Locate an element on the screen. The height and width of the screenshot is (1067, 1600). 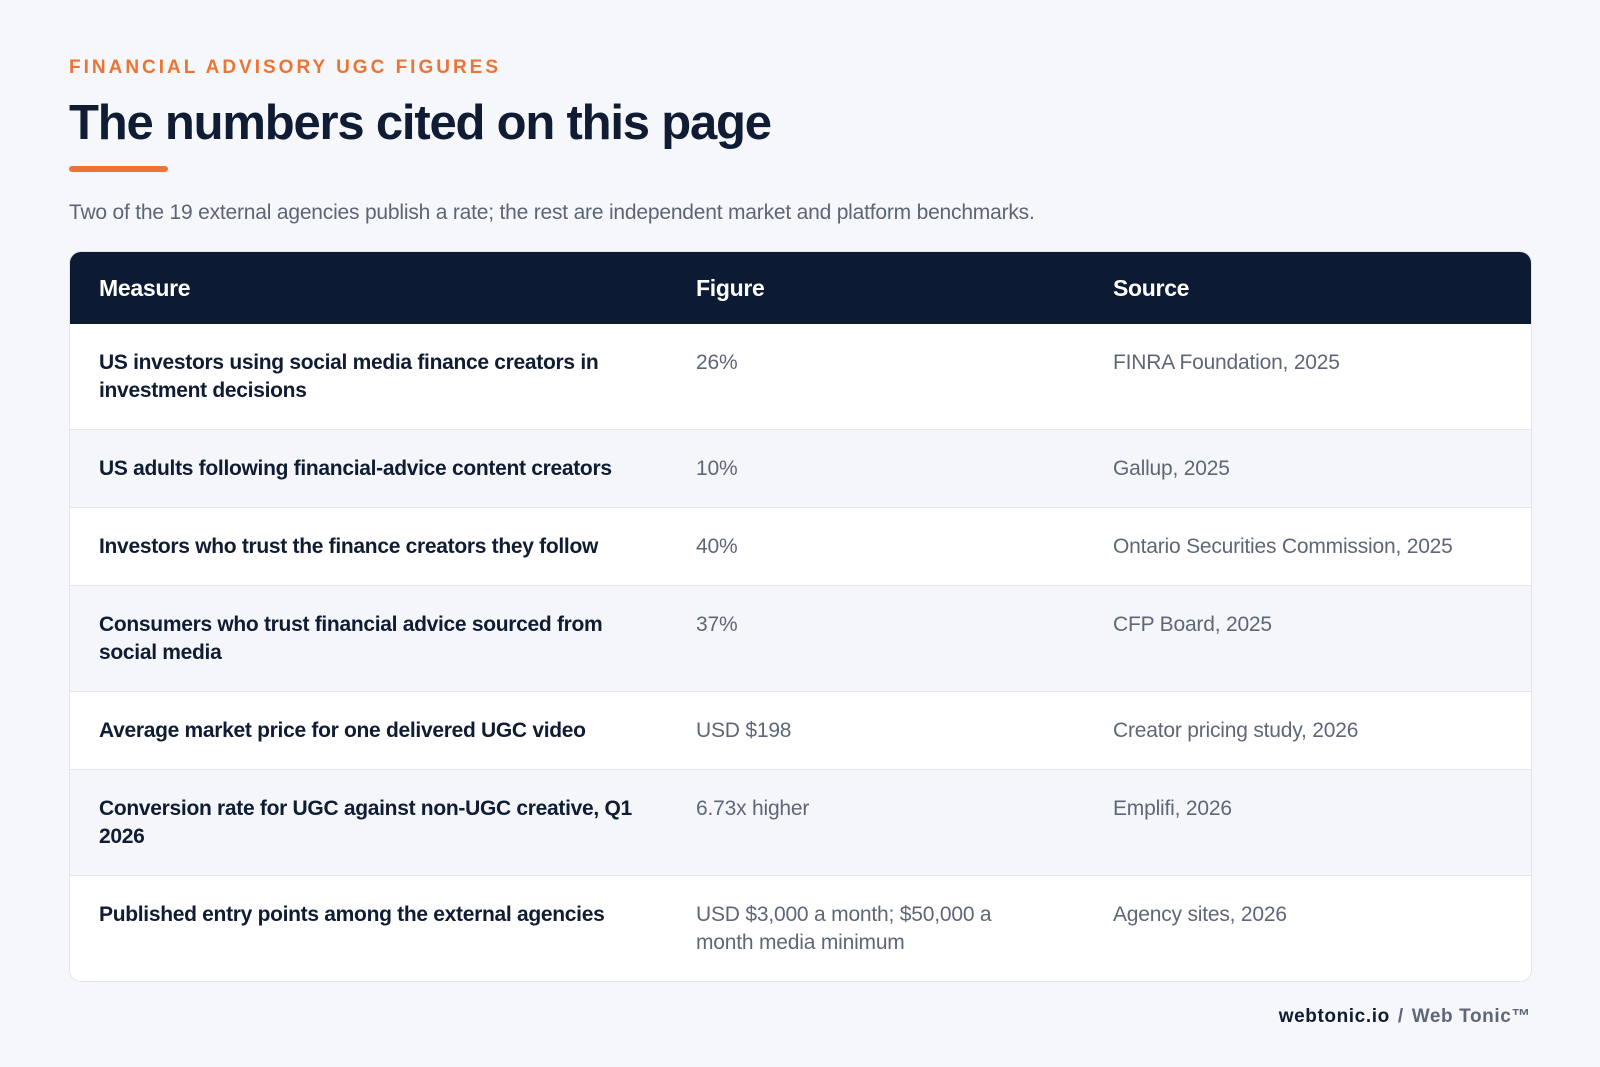
figure-cell: 6.73x higher is located at coordinates (875, 822).